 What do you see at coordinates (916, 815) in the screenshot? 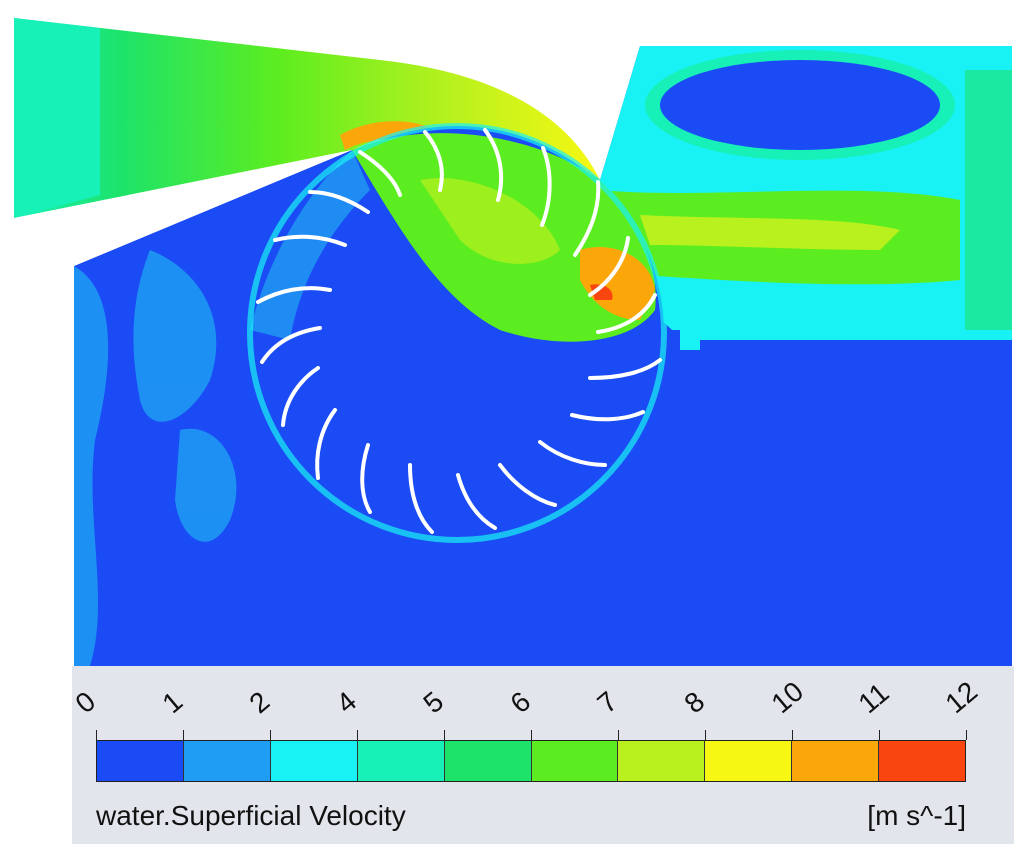
I see `legend-unit: [m s^-1]` at bounding box center [916, 815].